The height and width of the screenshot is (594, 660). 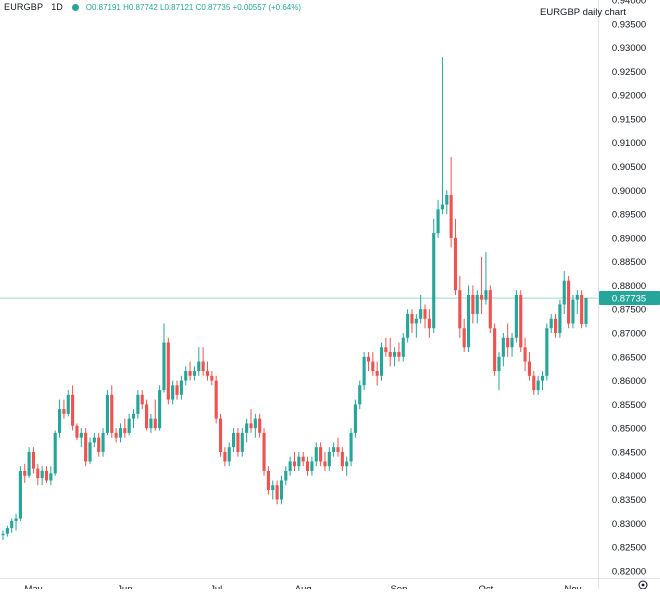 What do you see at coordinates (57, 7) in the screenshot?
I see `timeframe-label: 1D` at bounding box center [57, 7].